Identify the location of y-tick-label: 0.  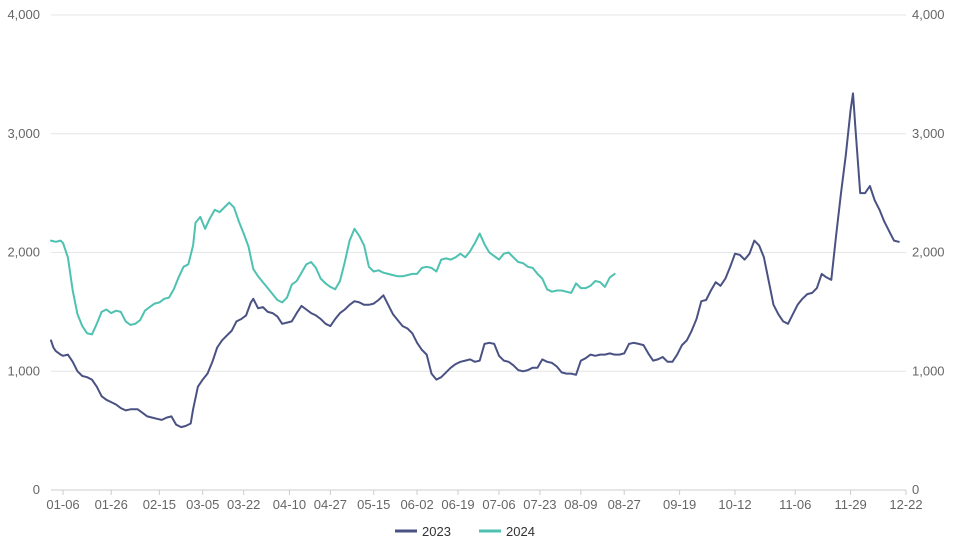
(36, 489).